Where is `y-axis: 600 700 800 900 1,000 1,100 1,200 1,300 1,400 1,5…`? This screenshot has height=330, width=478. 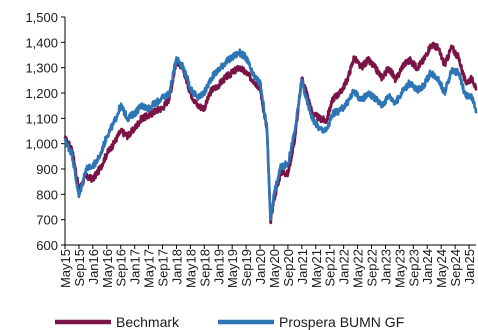 y-axis: 600 700 800 900 1,000 1,100 1,200 1,300 1,400 1,5… is located at coordinates (45, 131).